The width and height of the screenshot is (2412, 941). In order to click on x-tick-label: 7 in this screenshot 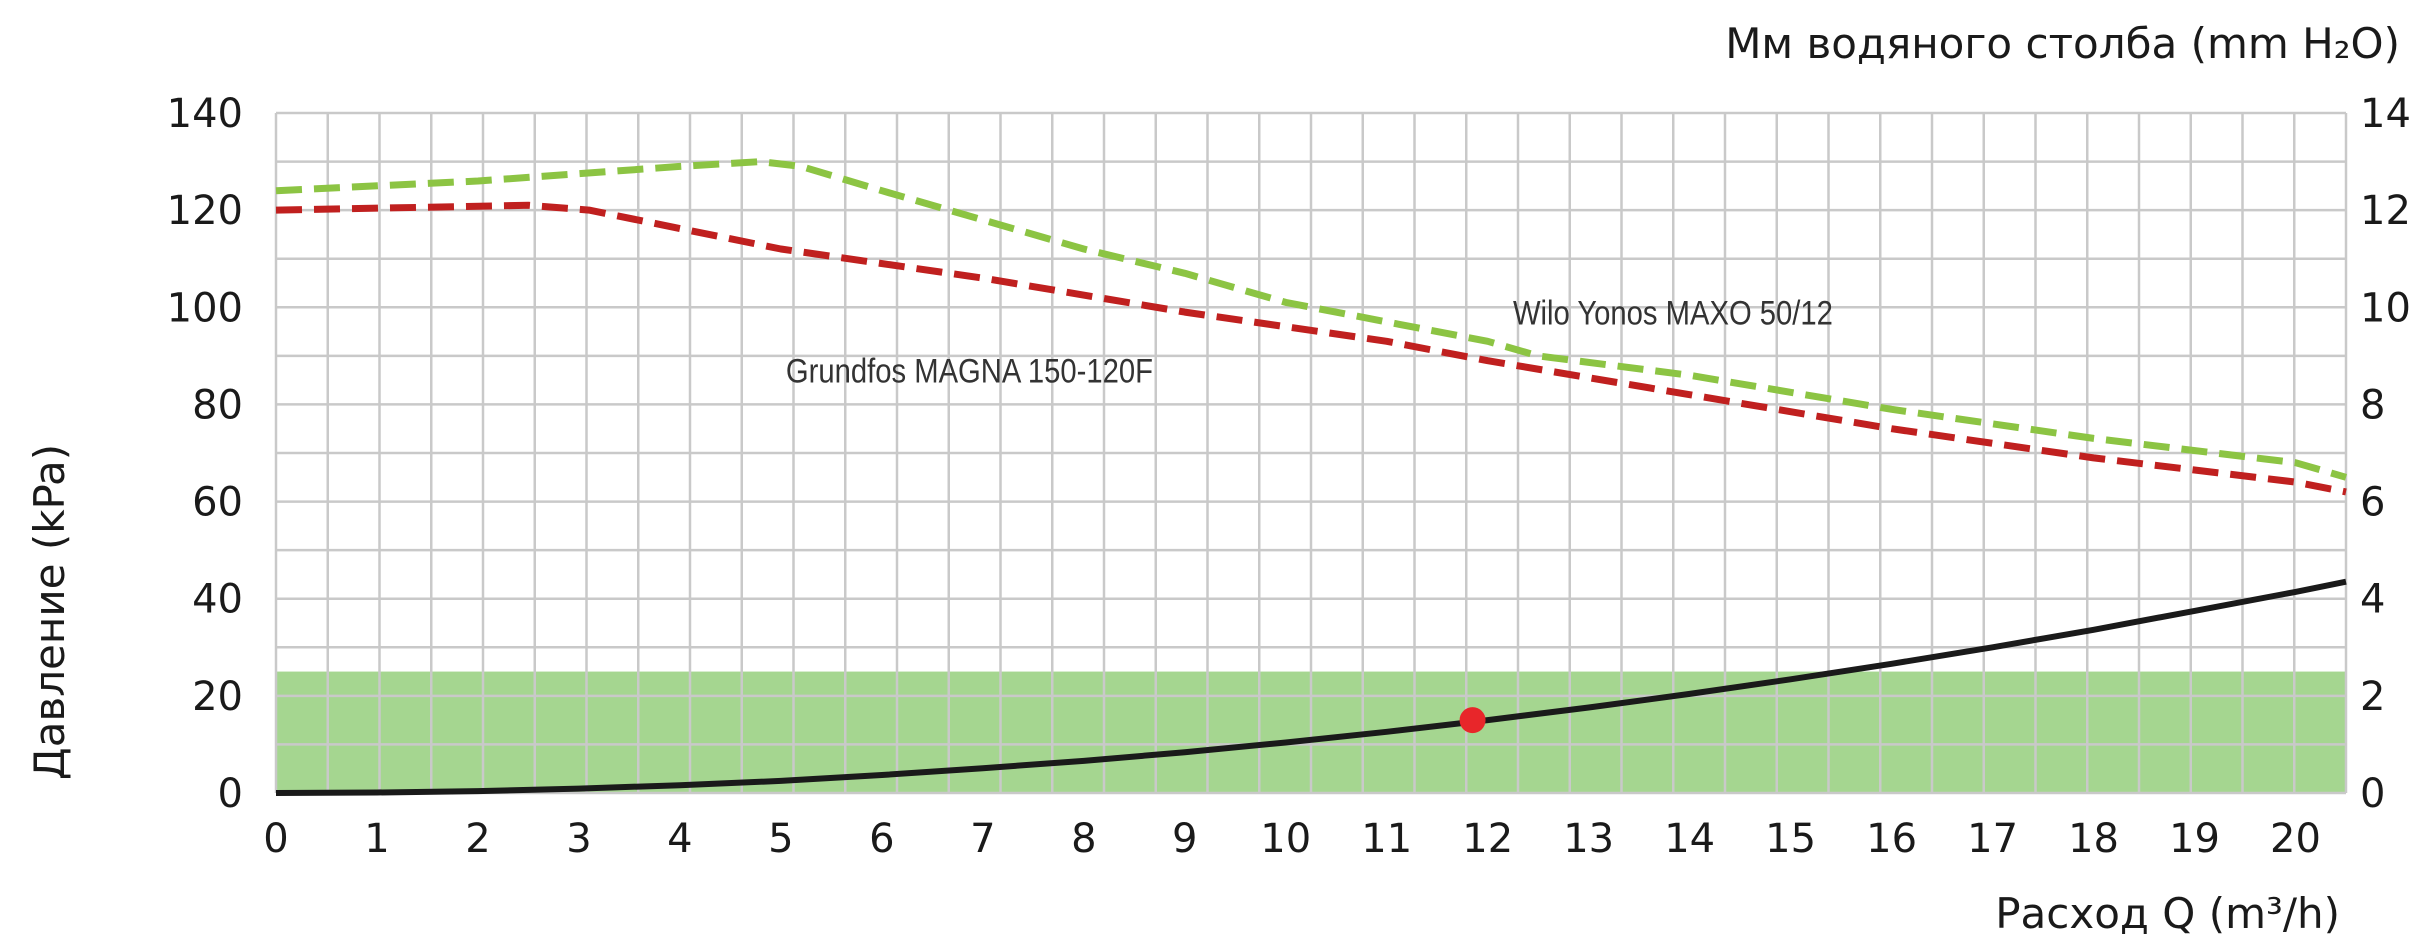, I will do `click(982, 839)`.